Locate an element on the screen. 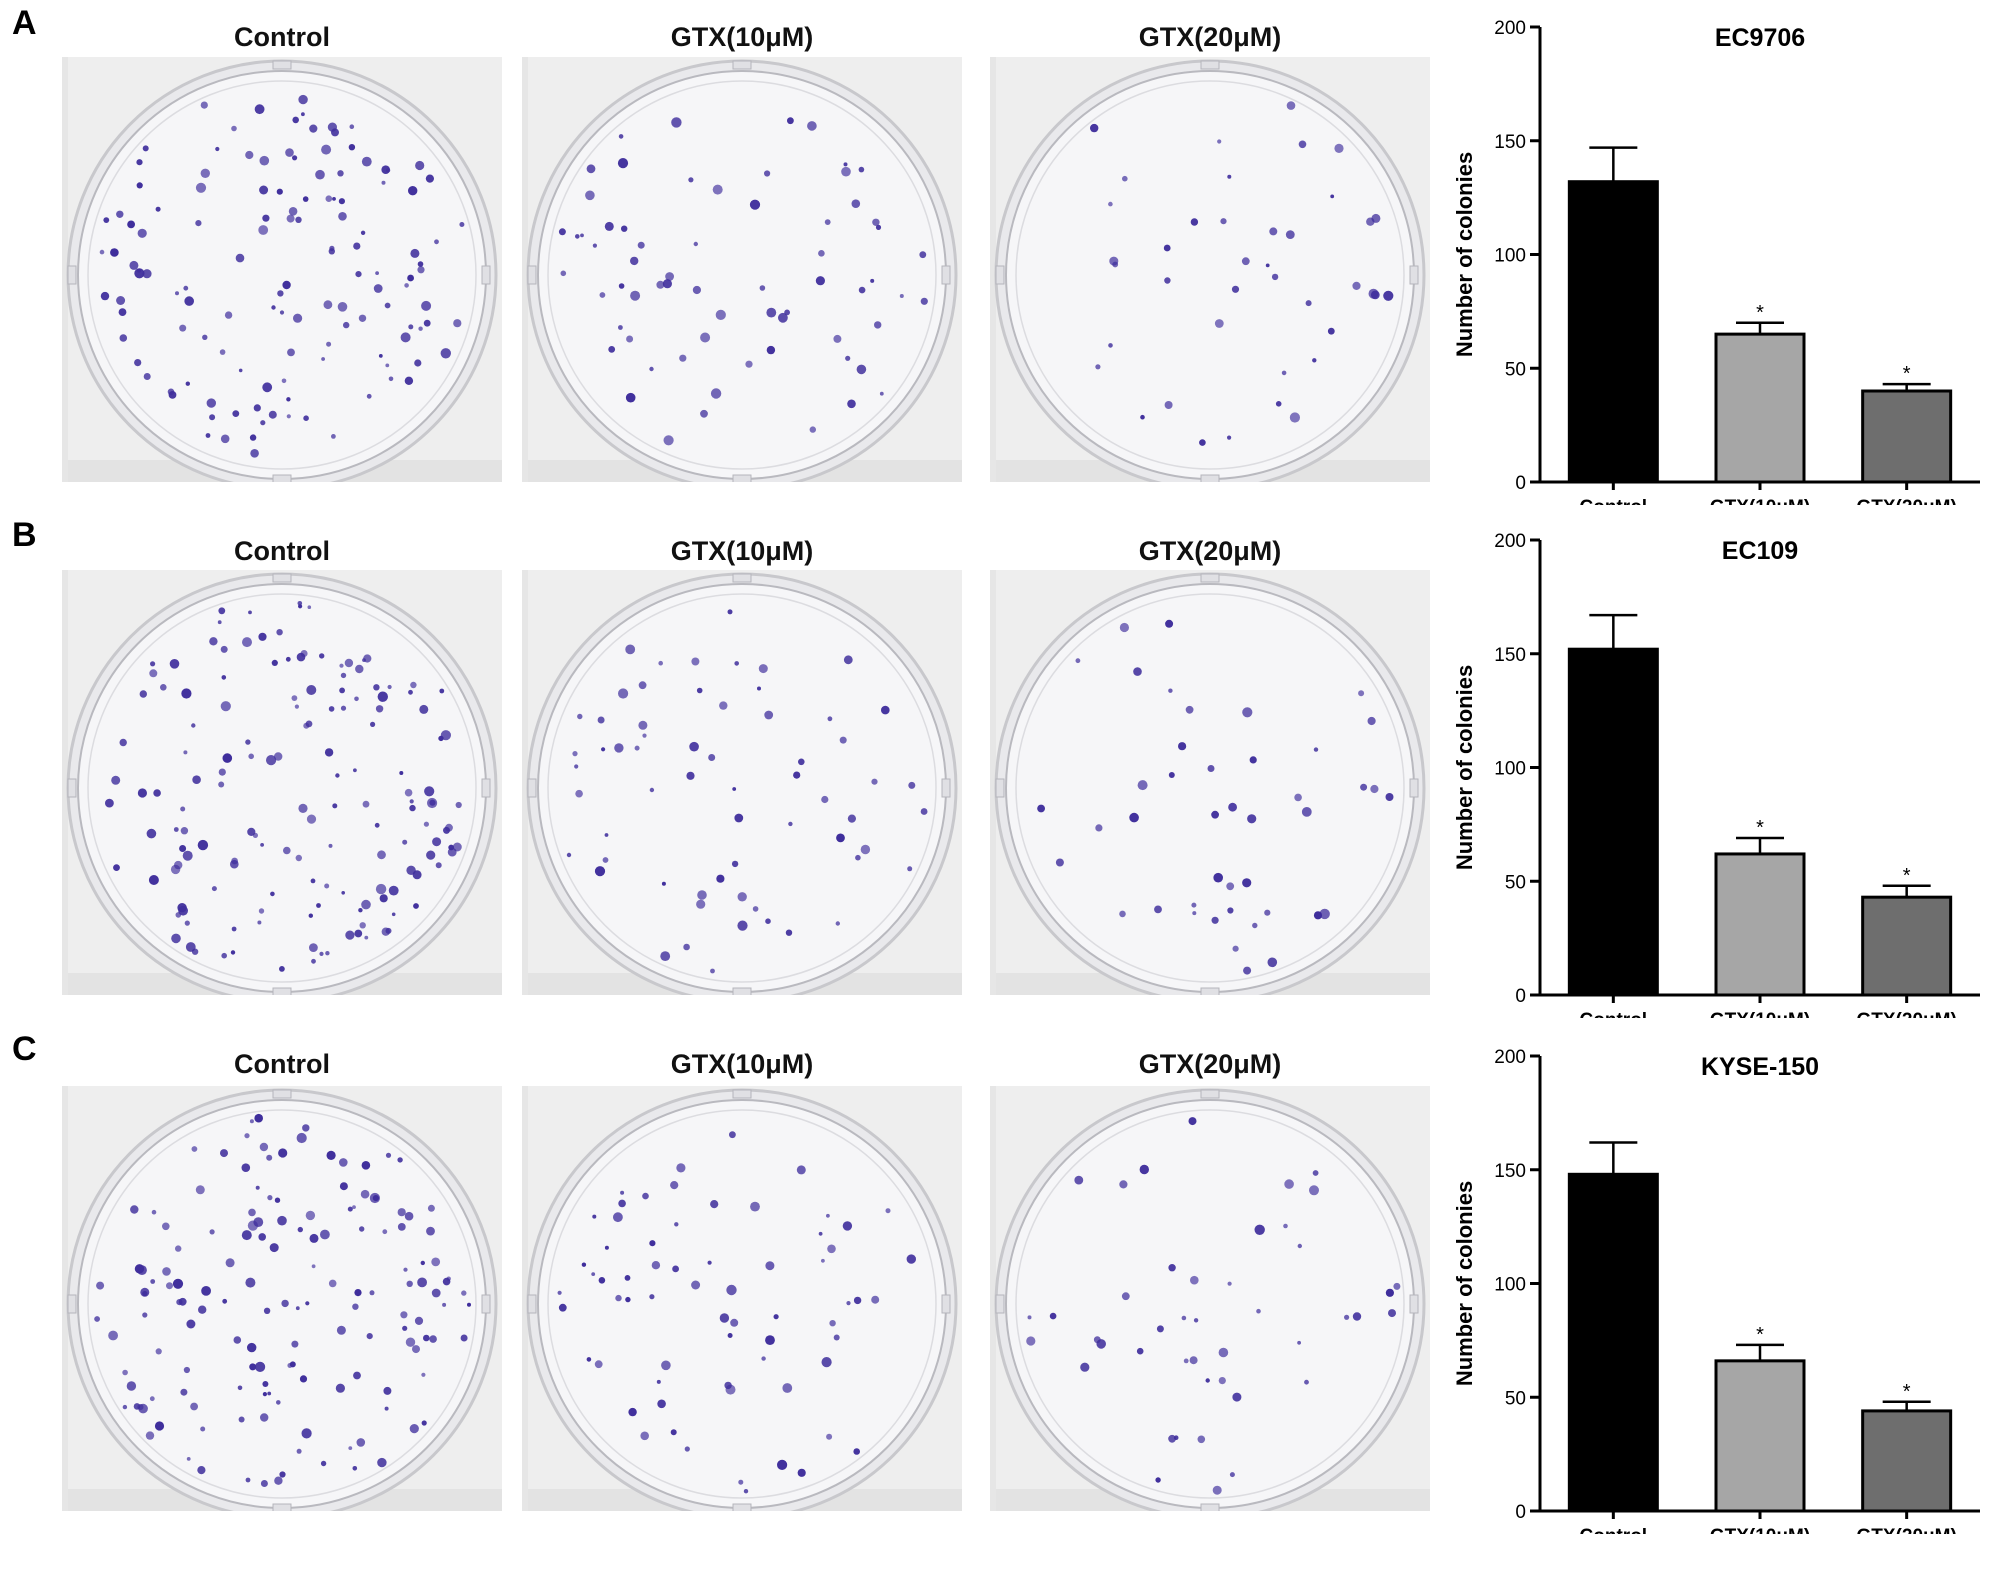 The image size is (2000, 1569). y-tick-label: 0 is located at coordinates (1520, 483).